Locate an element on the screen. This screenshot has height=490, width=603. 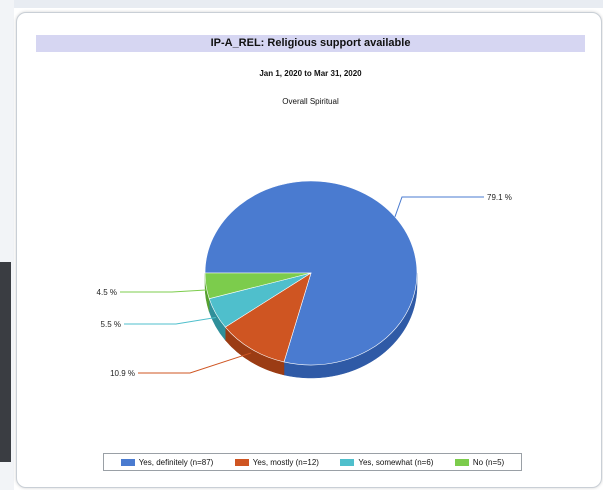
chart-subtitle: Overall Spiritual is located at coordinates (310, 101).